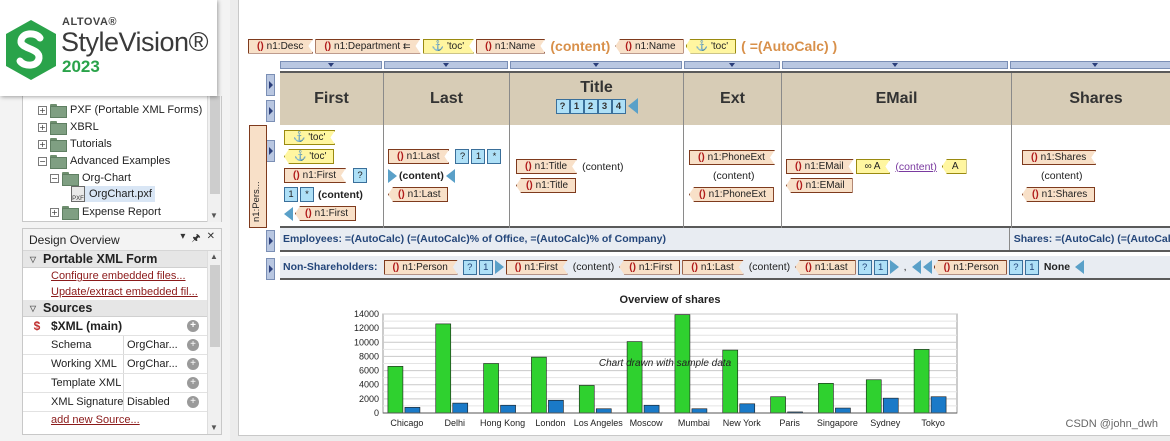 The width and height of the screenshot is (1170, 441). Describe the element at coordinates (970, 267) in the screenshot. I see `person-end-tag: () n1:Person` at that location.